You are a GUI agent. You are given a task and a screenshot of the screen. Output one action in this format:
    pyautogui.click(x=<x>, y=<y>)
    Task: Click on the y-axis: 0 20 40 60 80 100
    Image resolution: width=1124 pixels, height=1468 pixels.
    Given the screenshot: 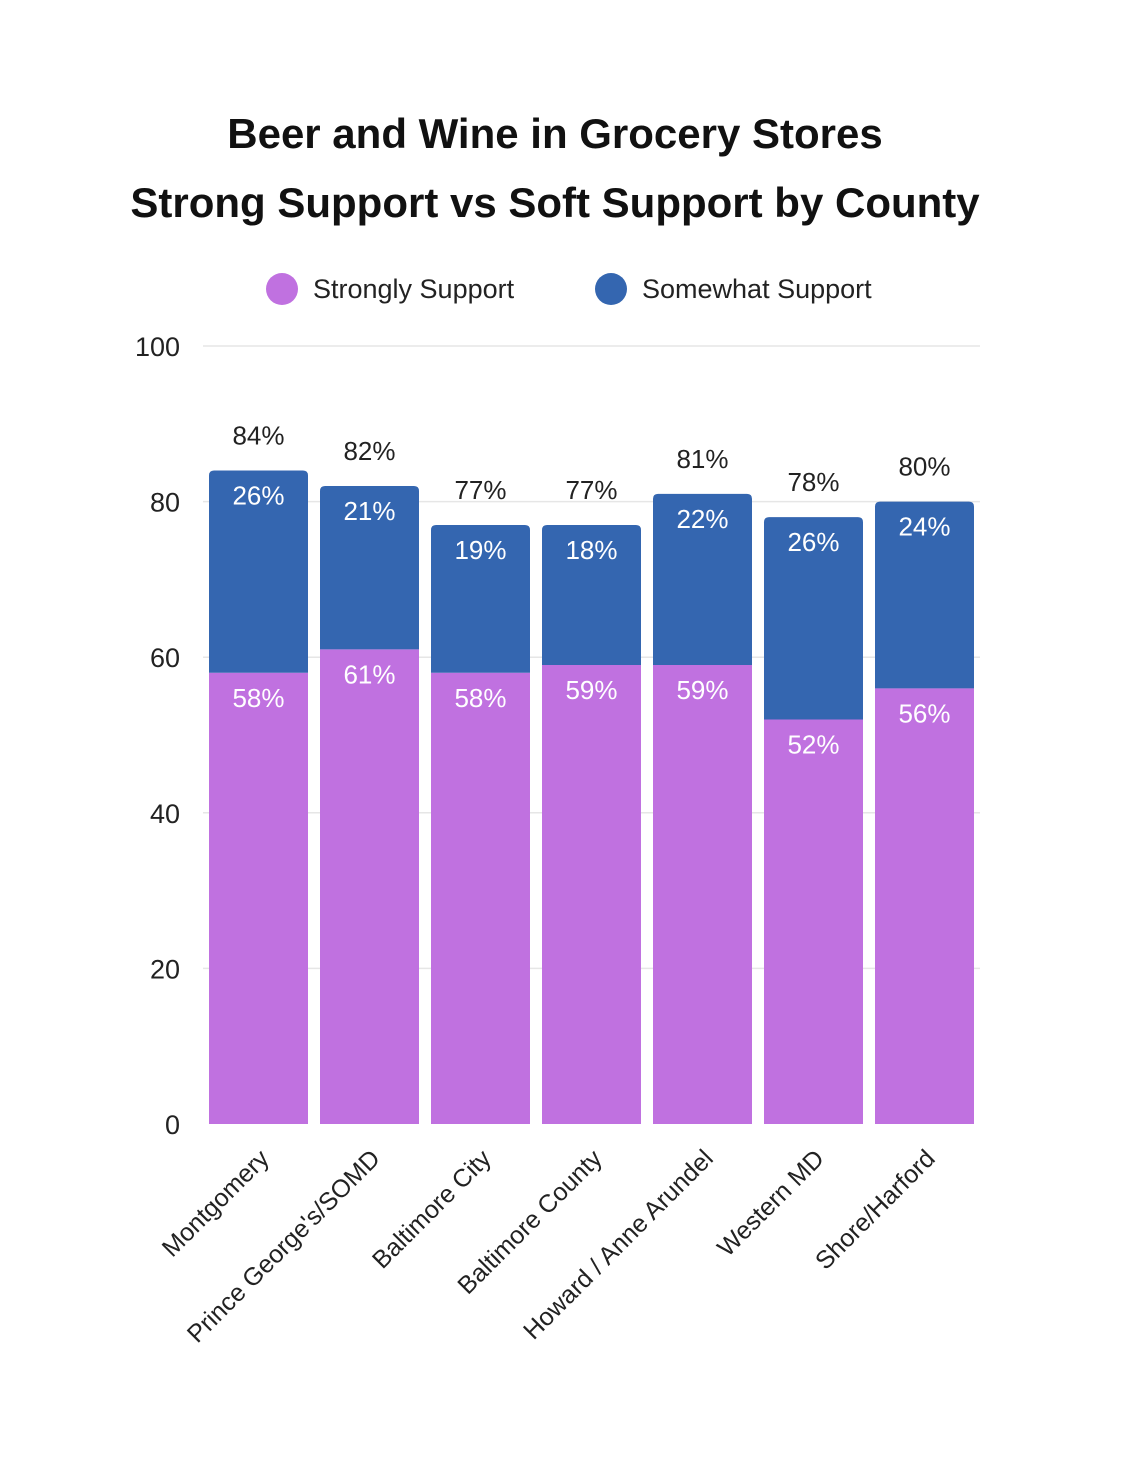 What is the action you would take?
    pyautogui.click(x=157, y=736)
    